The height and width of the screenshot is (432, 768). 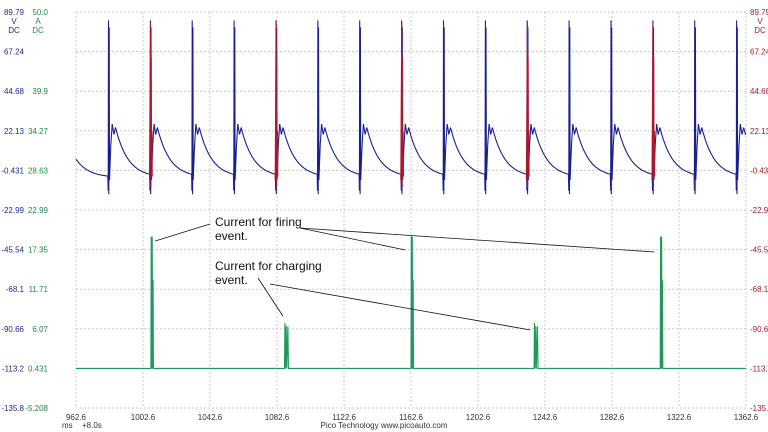 I want to click on left-a-tick-label: 50.0, so click(x=40, y=12).